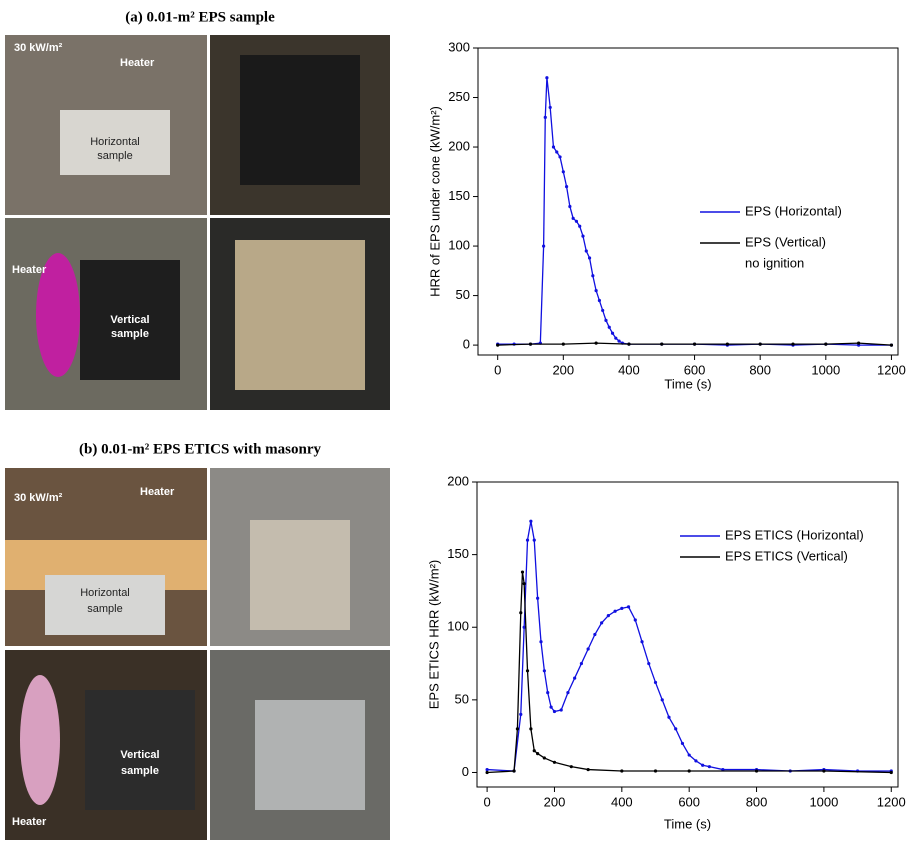 This screenshot has width=918, height=855. What do you see at coordinates (200, 17) in the screenshot?
I see `panel-title: (a) 0.01-m² EPS sample` at bounding box center [200, 17].